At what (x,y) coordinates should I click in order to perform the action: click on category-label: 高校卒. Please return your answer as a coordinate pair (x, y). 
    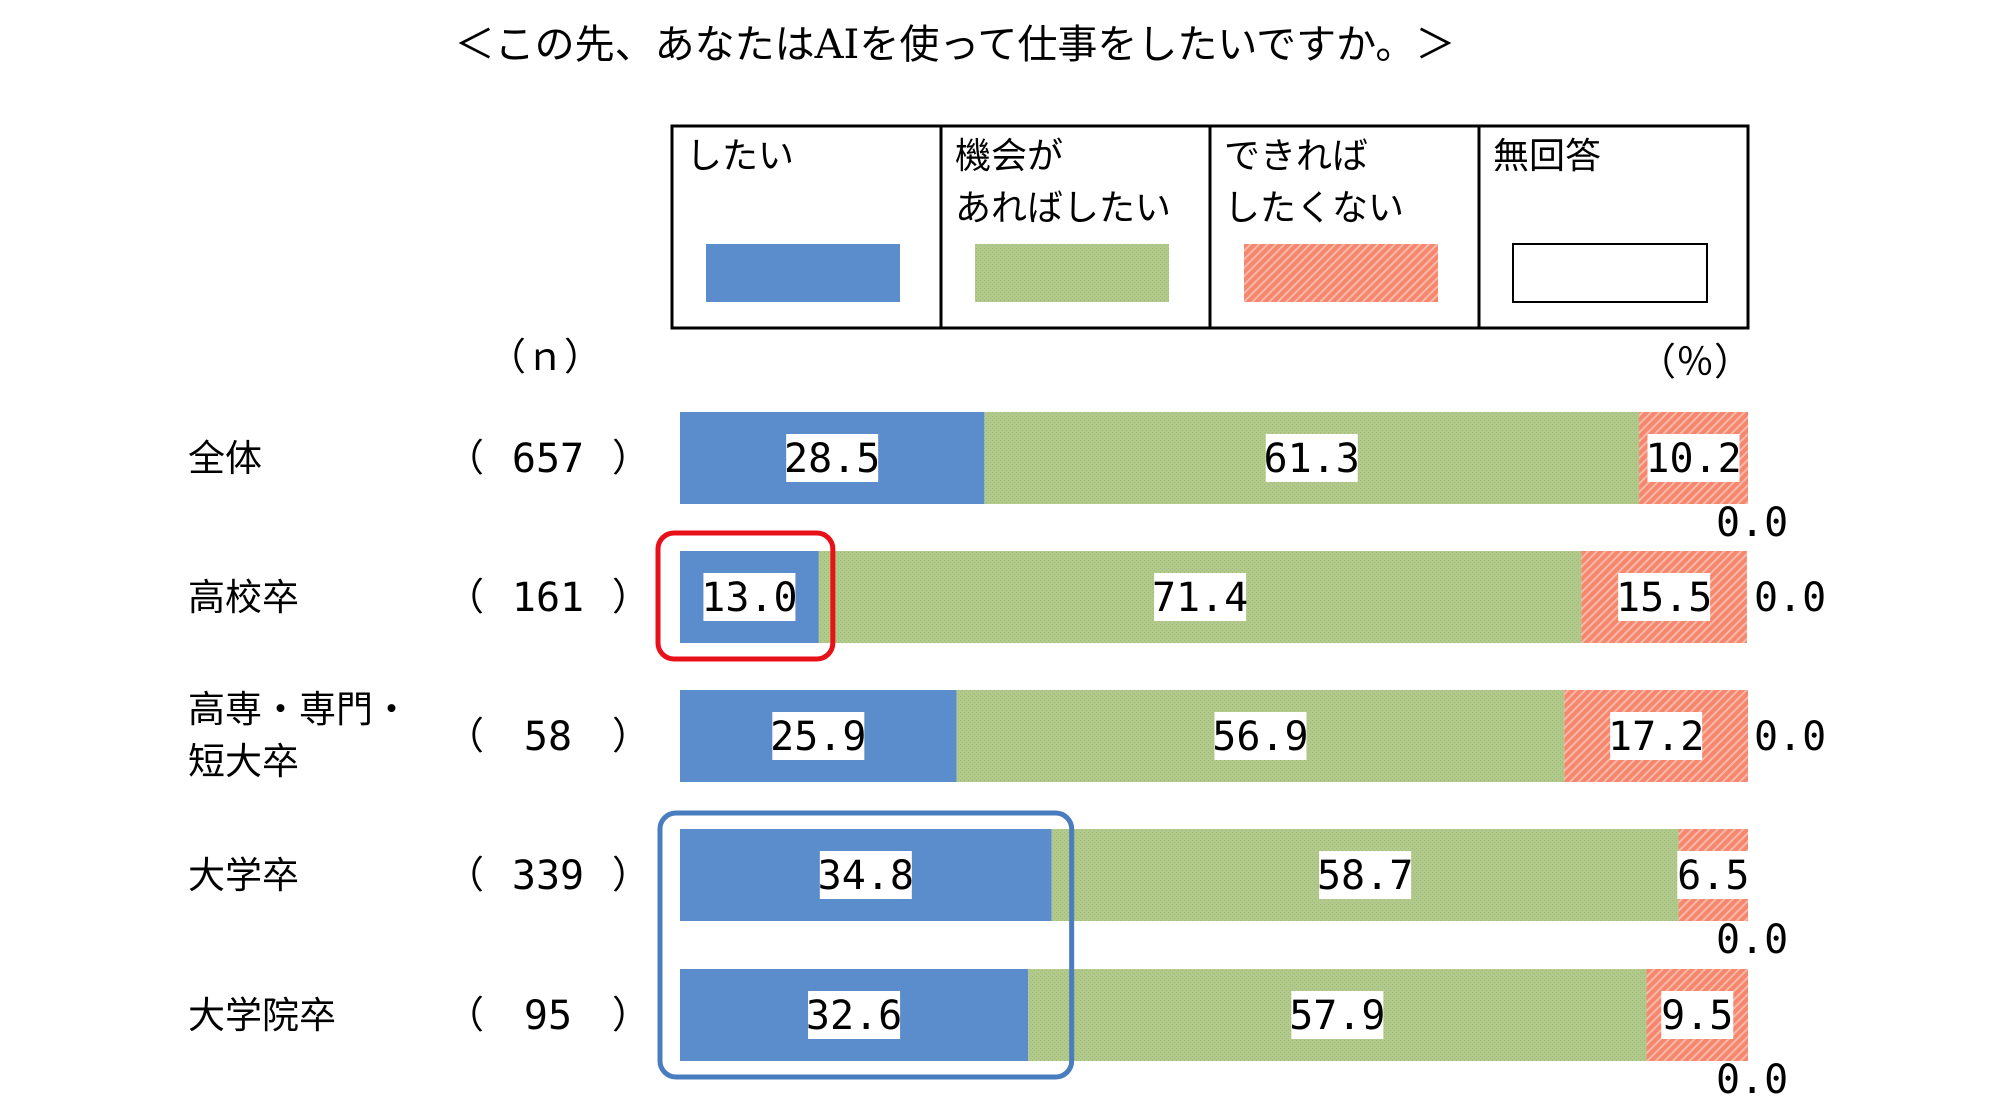
    Looking at the image, I should click on (243, 597).